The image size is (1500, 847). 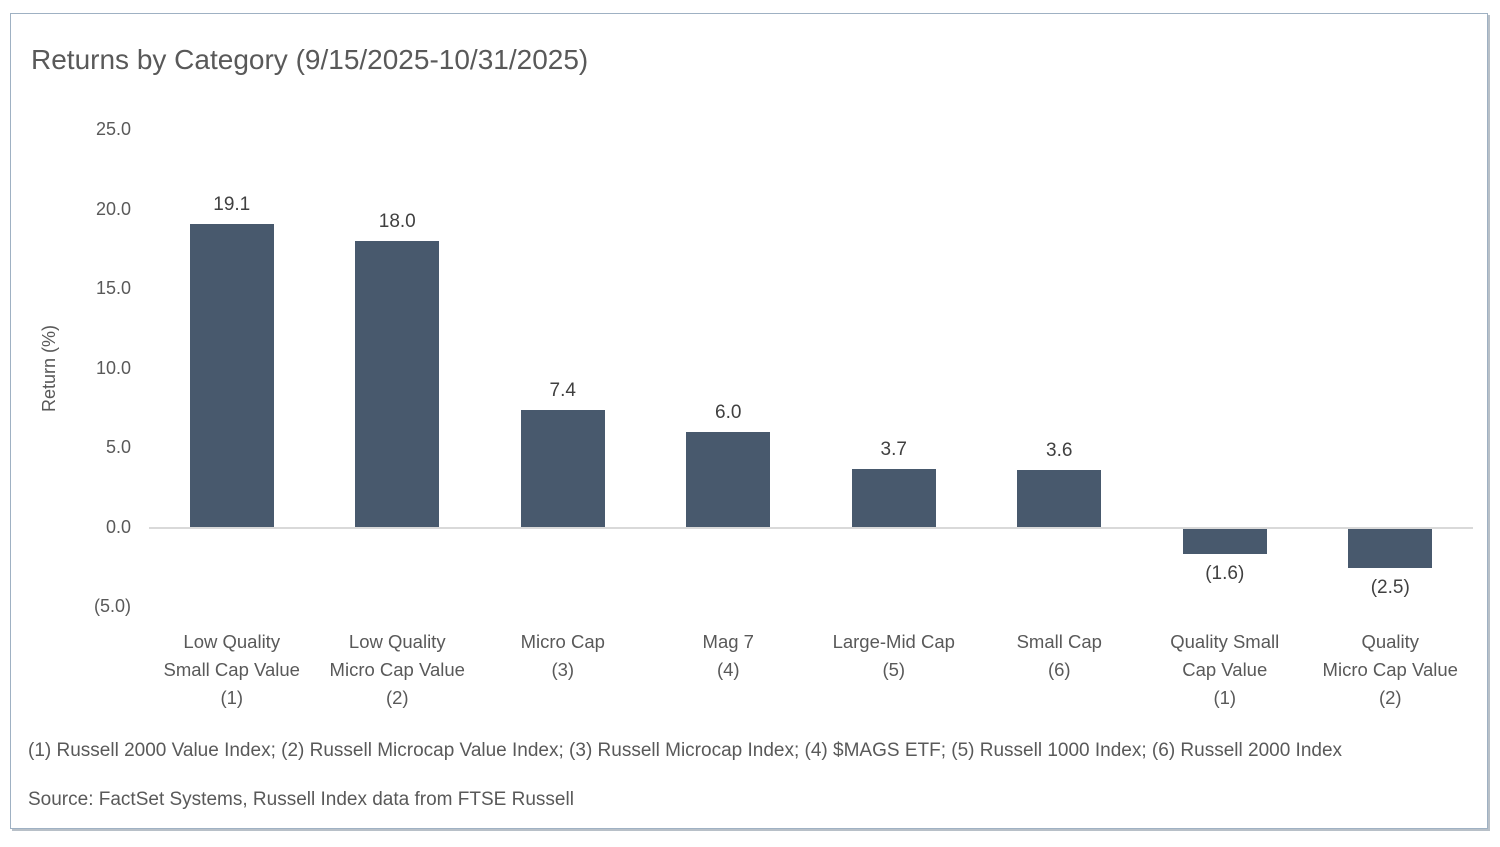 What do you see at coordinates (893, 449) in the screenshot?
I see `bar-value-label: 3.7` at bounding box center [893, 449].